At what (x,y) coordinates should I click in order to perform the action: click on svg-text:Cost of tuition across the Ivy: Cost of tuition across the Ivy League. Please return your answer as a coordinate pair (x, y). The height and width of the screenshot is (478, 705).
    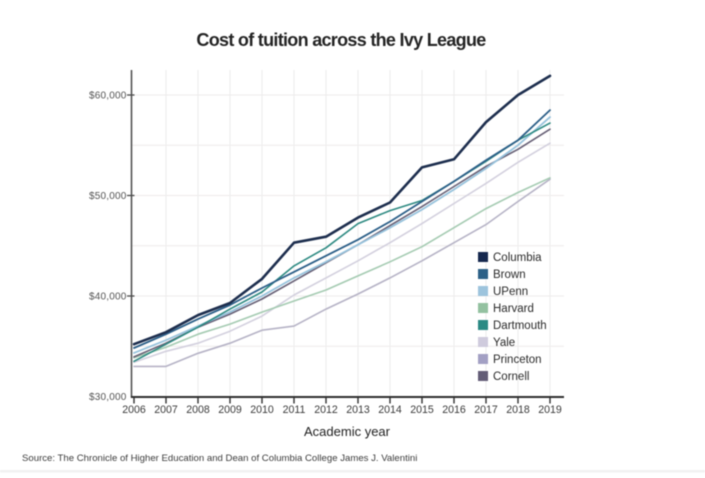
    Looking at the image, I should click on (341, 40).